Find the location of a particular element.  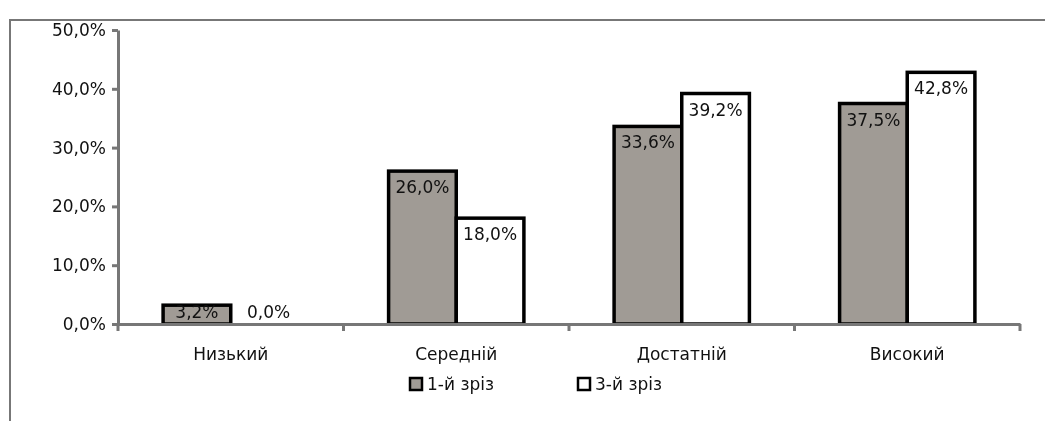

y-tick-label: 0,0% is located at coordinates (84, 323).